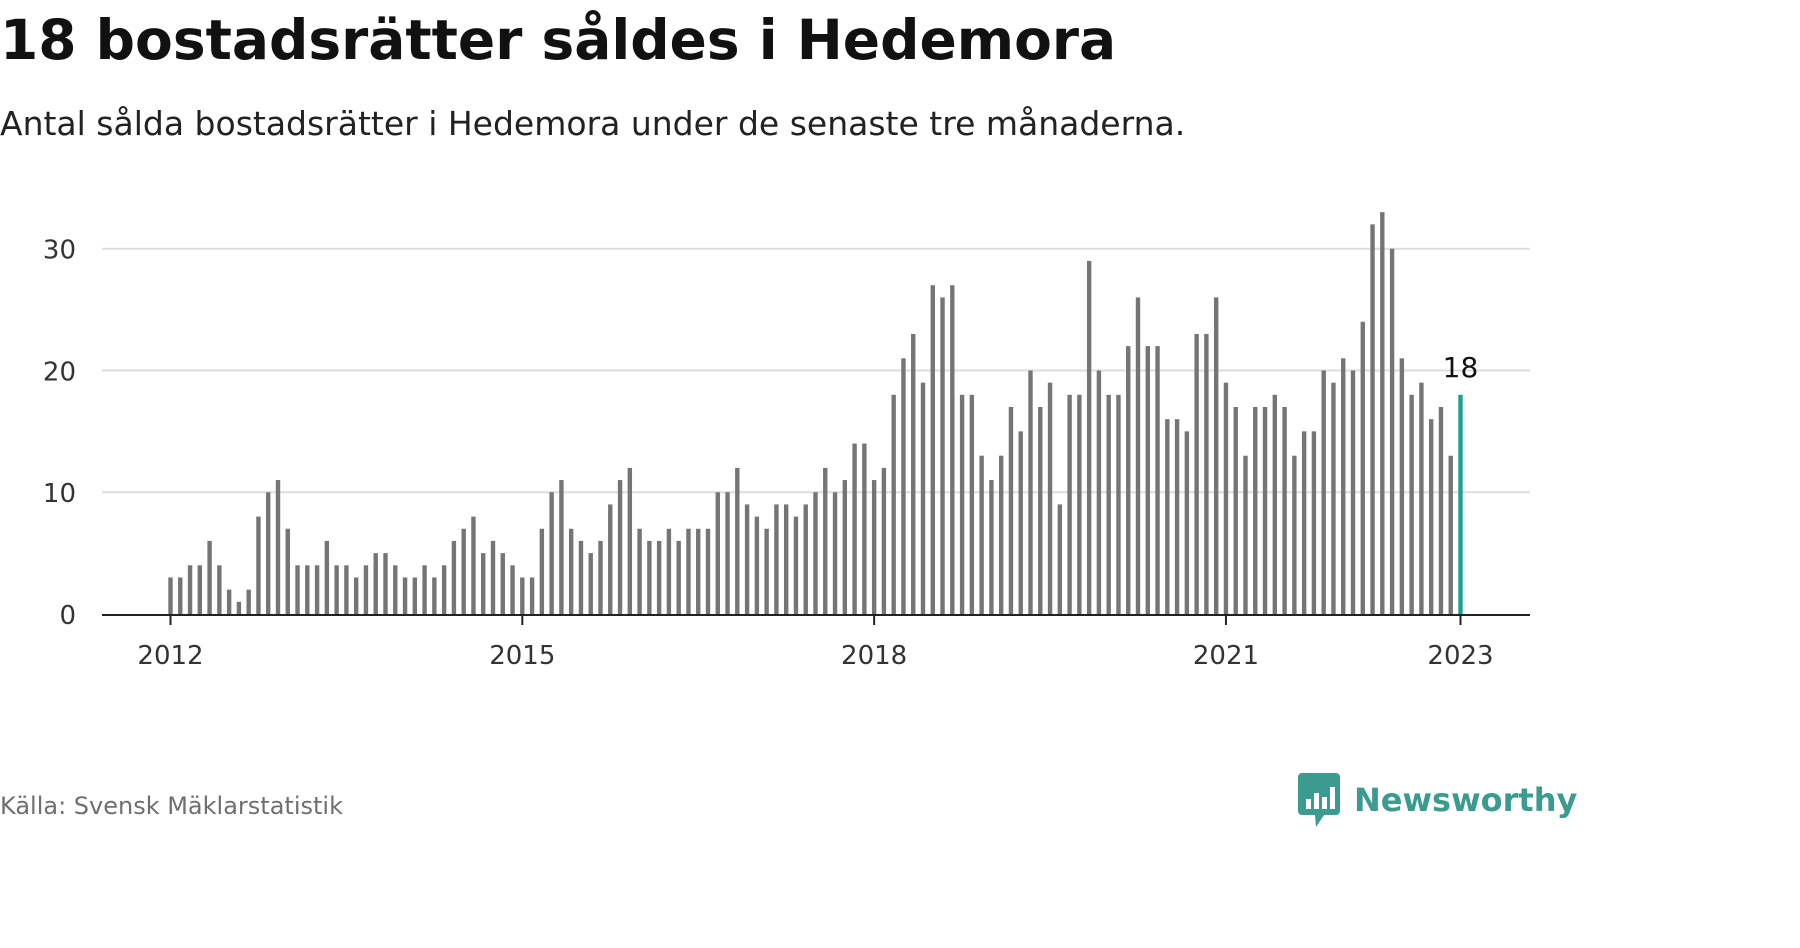  What do you see at coordinates (1460, 656) in the screenshot?
I see `x-tick-label: 2023` at bounding box center [1460, 656].